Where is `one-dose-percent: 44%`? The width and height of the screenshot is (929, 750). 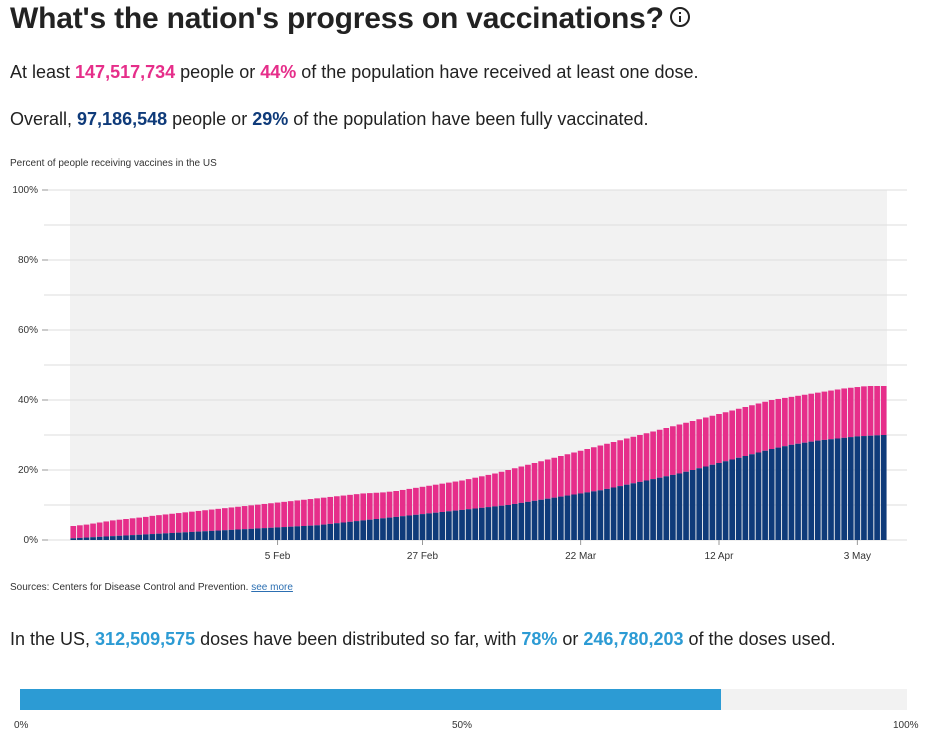
one-dose-percent: 44% is located at coordinates (278, 72).